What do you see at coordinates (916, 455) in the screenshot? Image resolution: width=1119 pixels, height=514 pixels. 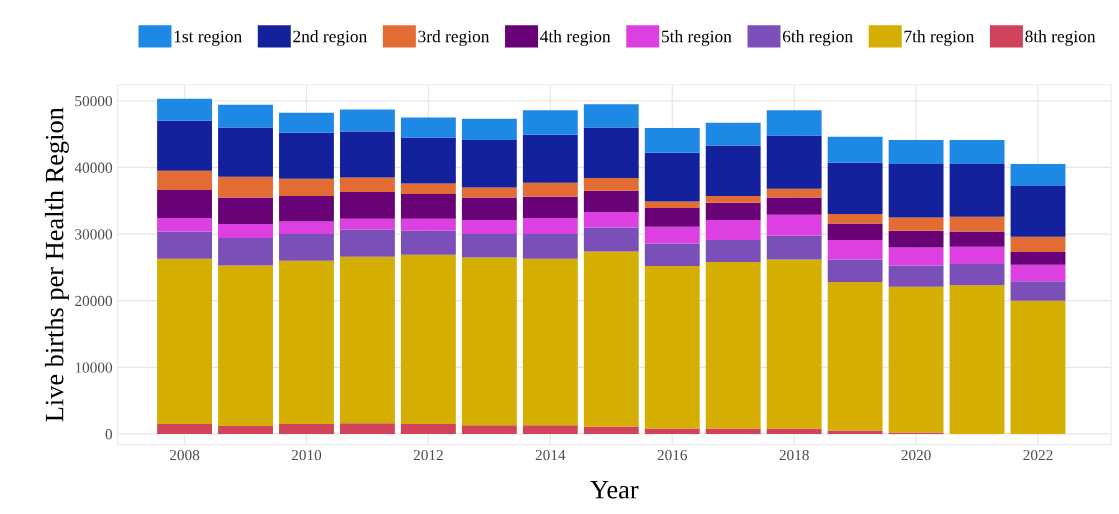 I see `x-tick-label: 2020` at bounding box center [916, 455].